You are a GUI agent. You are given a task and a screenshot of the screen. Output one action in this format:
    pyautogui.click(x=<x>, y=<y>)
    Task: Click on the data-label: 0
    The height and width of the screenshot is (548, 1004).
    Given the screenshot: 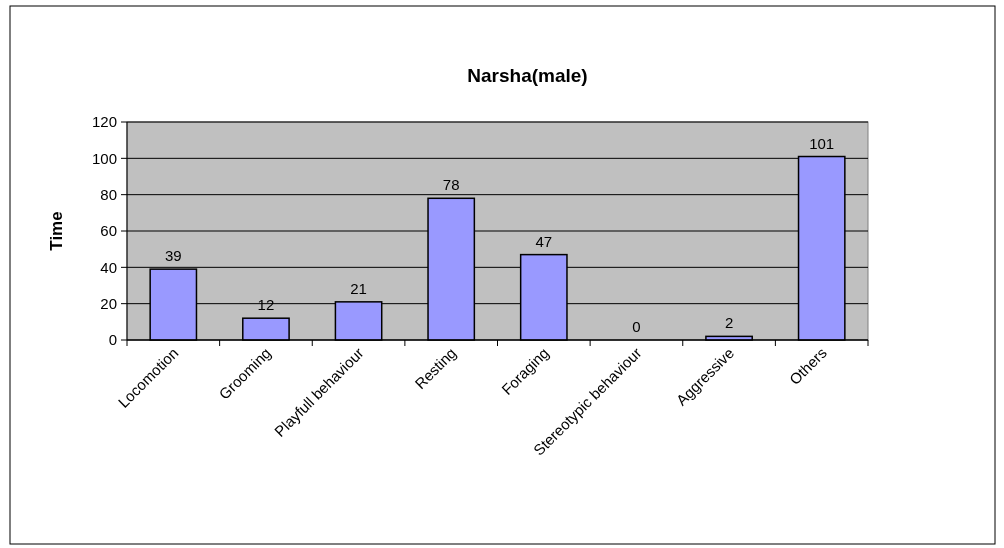 What is the action you would take?
    pyautogui.click(x=636, y=326)
    